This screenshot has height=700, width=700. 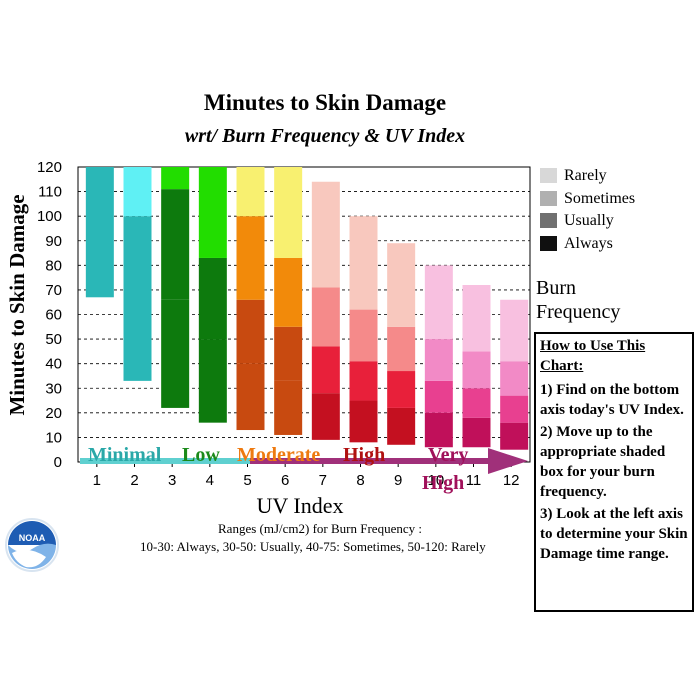 I want to click on chart-subtitle: wrt/ Burn Frequency & UV Index, so click(x=325, y=136).